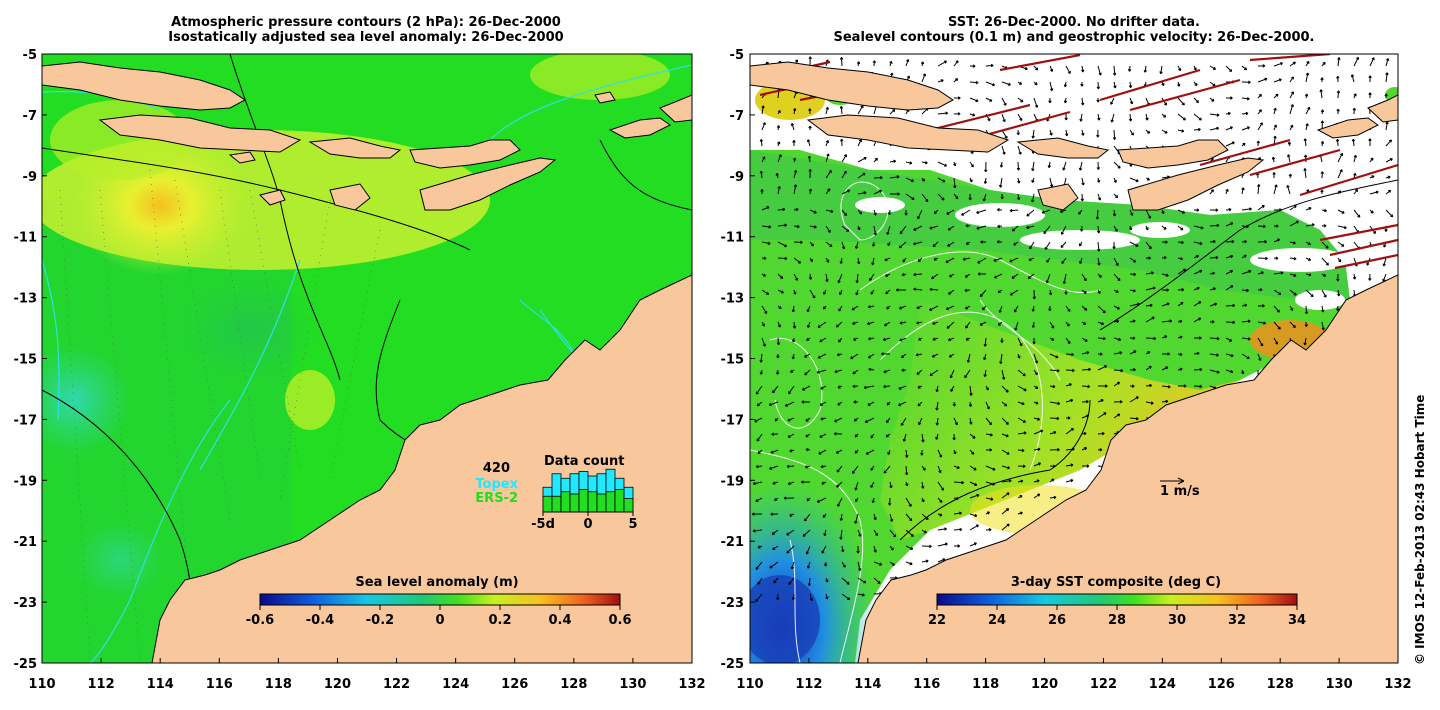 The height and width of the screenshot is (710, 1440). I want to click on right-colorbar-tick-label: 24, so click(997, 620).